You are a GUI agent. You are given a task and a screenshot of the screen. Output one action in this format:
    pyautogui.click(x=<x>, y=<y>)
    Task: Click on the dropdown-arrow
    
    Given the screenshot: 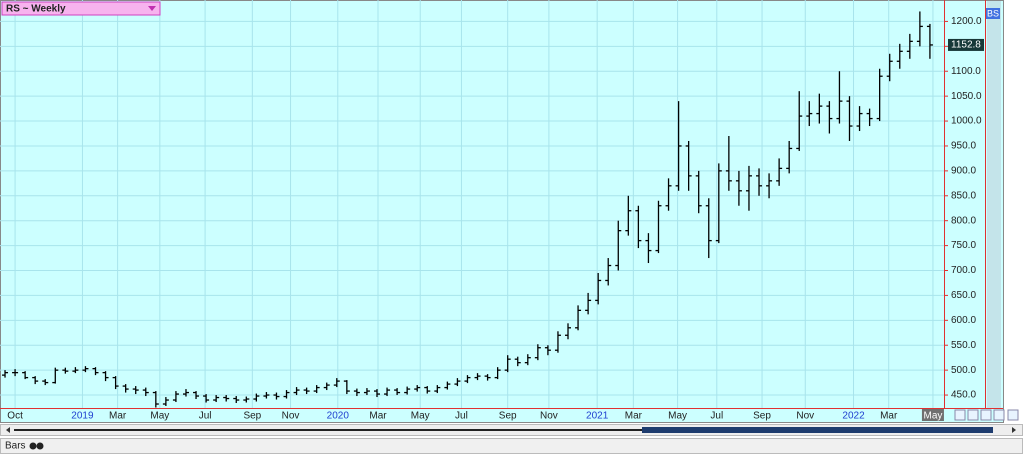 What is the action you would take?
    pyautogui.click(x=152, y=8)
    